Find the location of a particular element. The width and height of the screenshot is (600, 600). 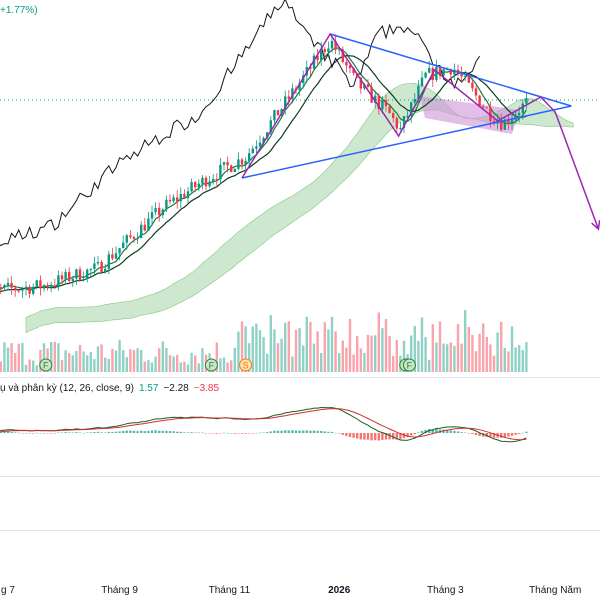

event-marker-2: S is located at coordinates (246, 365).